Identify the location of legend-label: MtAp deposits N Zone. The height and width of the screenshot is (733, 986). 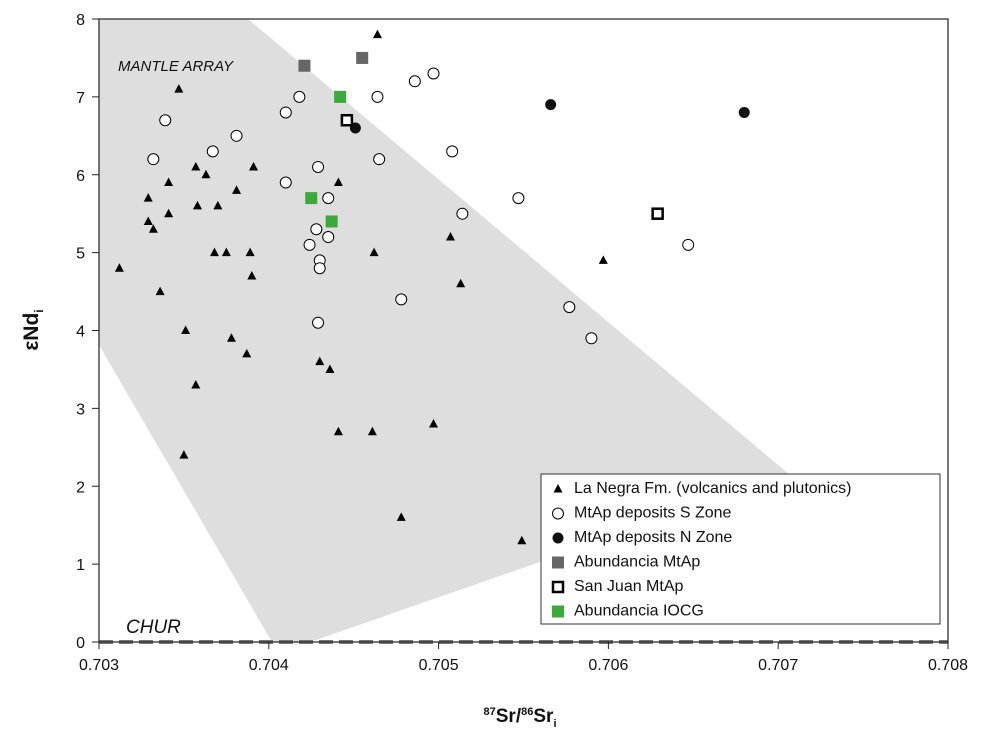
(653, 537).